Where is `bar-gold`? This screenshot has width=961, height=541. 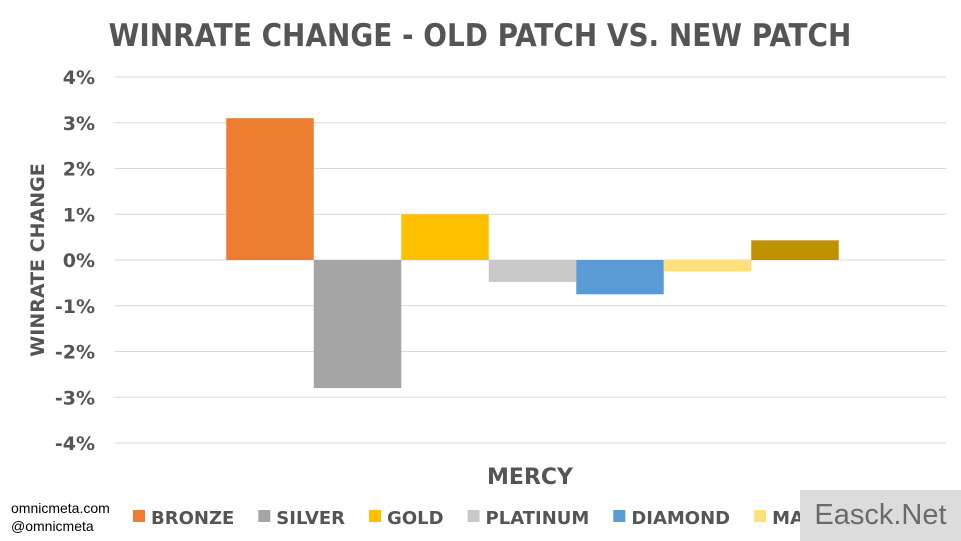 bar-gold is located at coordinates (445, 237).